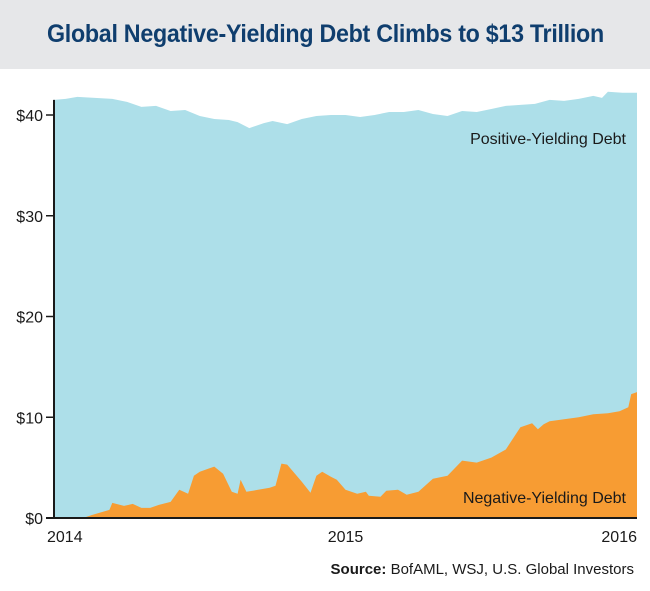 The height and width of the screenshot is (591, 650). I want to click on x-tick-label: 2016, so click(619, 537).